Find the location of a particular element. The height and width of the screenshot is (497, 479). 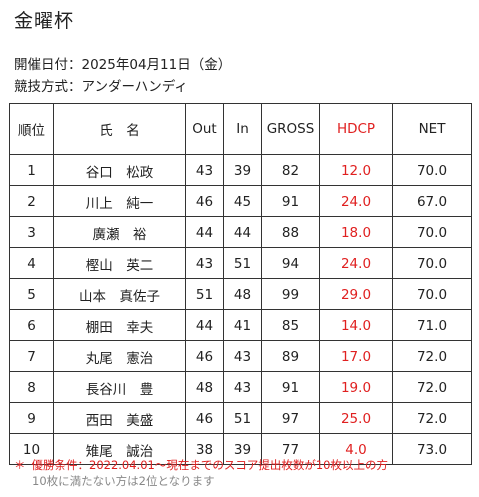

hdcp-cell: 25.0 is located at coordinates (356, 418).